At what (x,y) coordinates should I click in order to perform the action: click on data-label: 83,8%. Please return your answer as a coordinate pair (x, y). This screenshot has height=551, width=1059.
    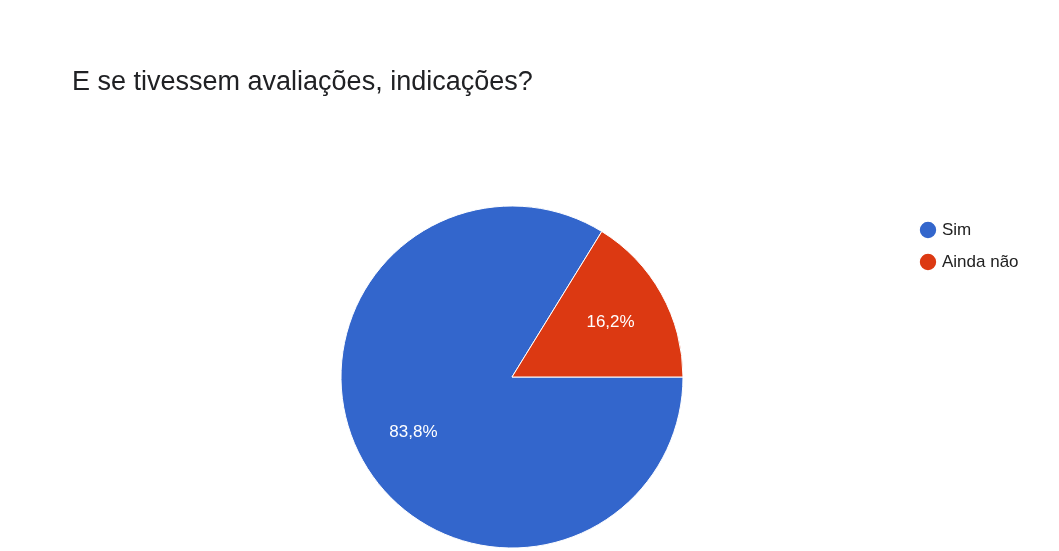
    Looking at the image, I should click on (413, 431).